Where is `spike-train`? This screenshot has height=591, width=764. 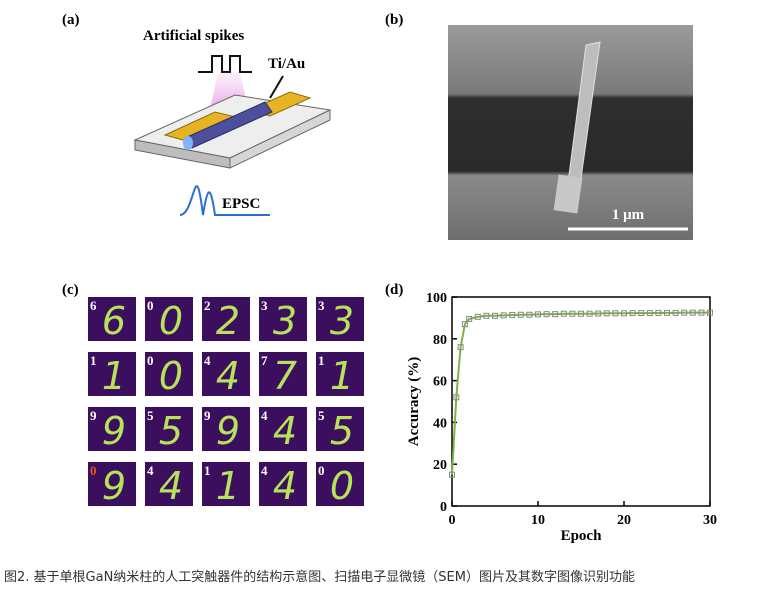 spike-train is located at coordinates (225, 64).